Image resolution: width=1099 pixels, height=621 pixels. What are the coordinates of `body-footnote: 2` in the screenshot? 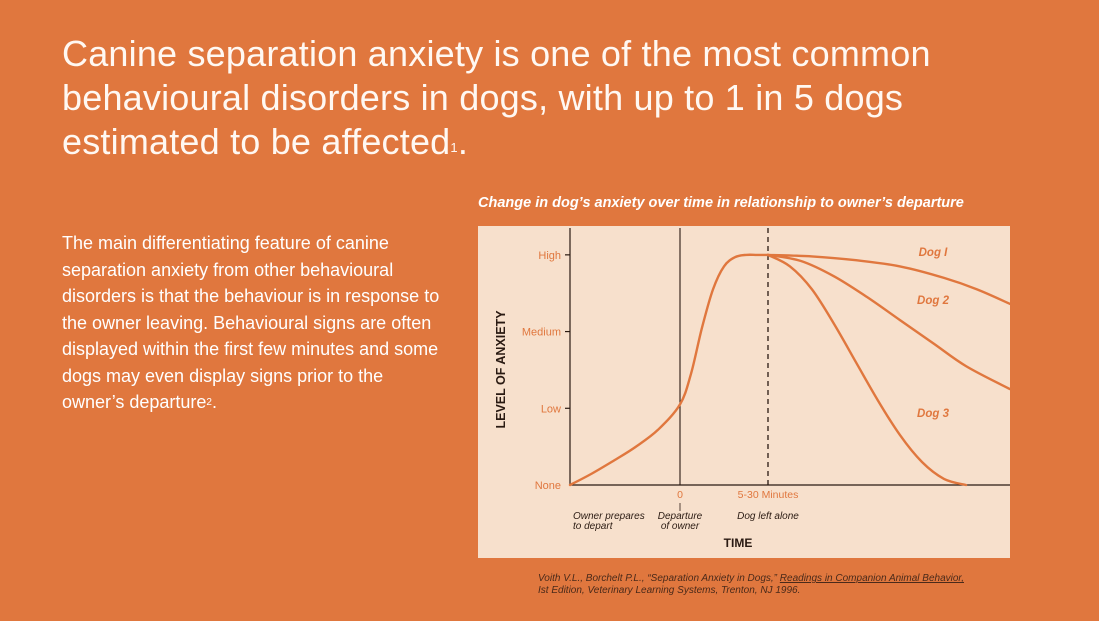 It's located at (209, 402).